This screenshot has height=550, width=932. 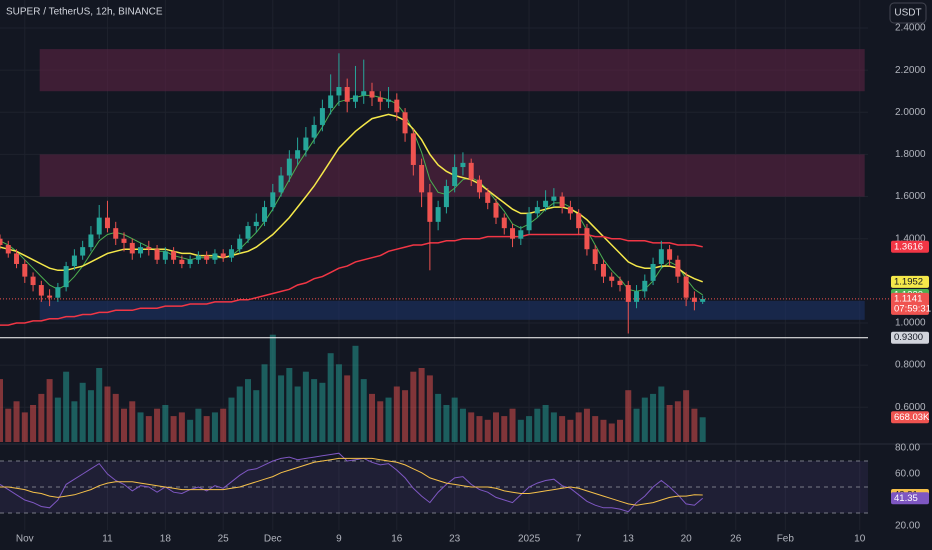 I want to click on y-tick-label: 0.8000, so click(x=910, y=365).